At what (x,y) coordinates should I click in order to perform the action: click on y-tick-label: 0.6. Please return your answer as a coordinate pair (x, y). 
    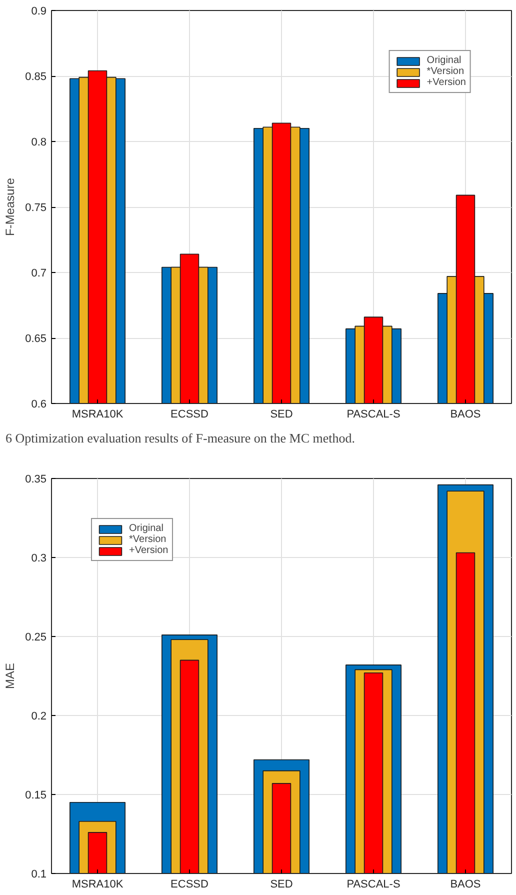
    Looking at the image, I should click on (39, 404).